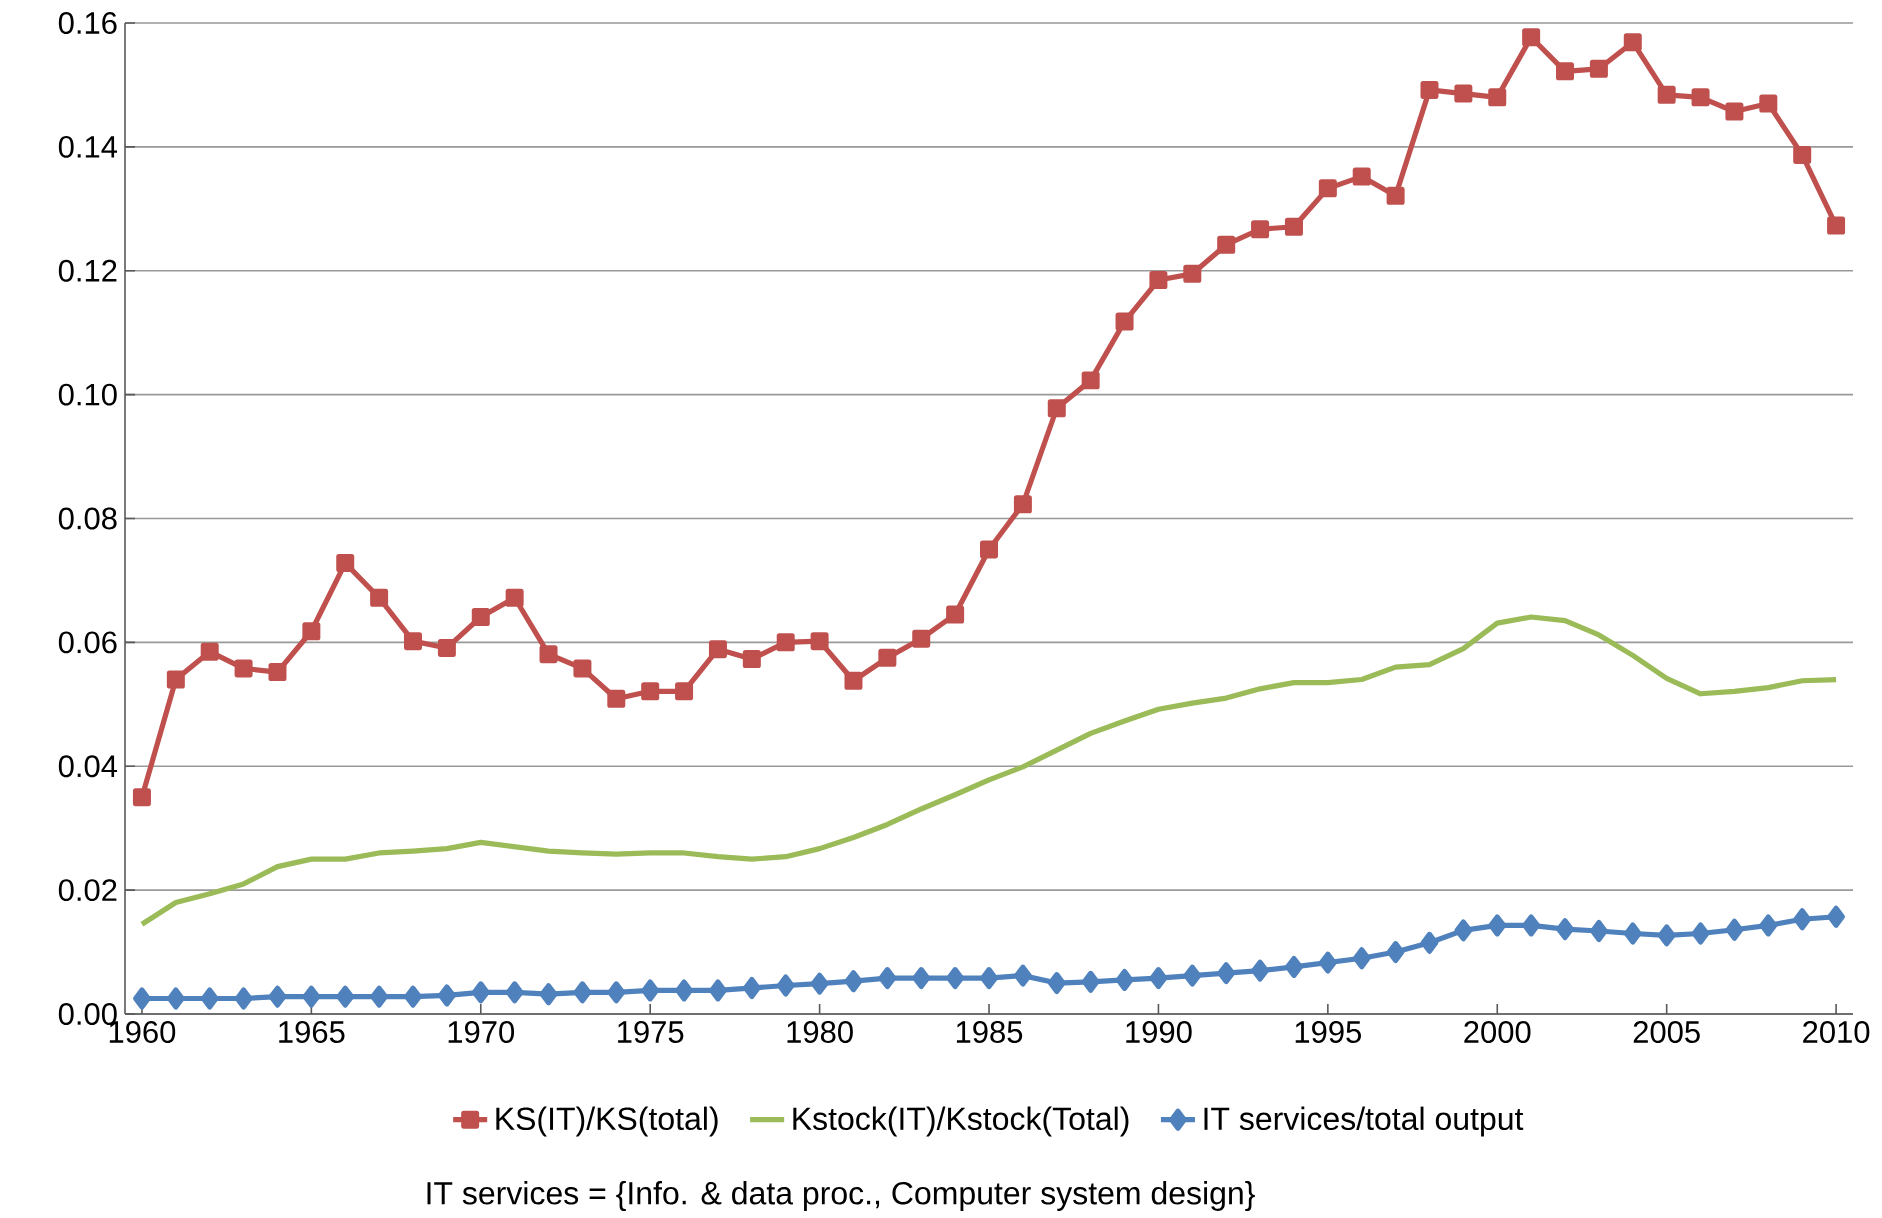 The width and height of the screenshot is (1882, 1218). Describe the element at coordinates (87, 270) in the screenshot. I see `y-tick-label: 0.12` at that location.